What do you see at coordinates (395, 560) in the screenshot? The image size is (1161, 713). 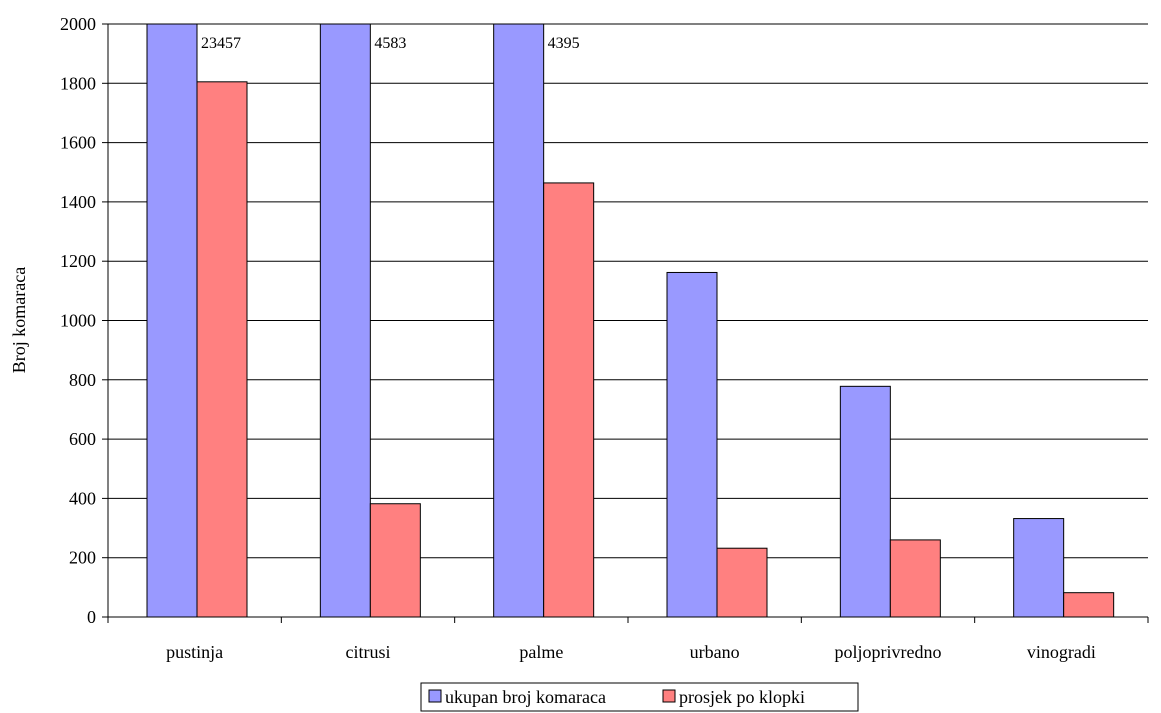 I see `bar-citrusi-prosjek` at bounding box center [395, 560].